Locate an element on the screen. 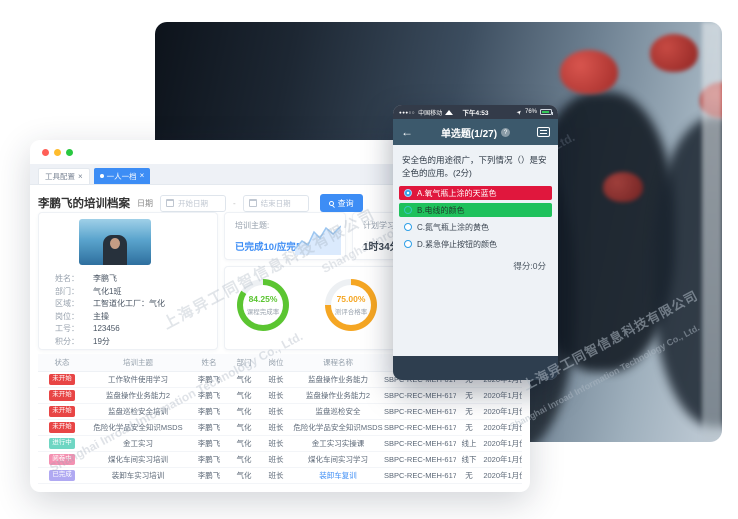 The image size is (738, 519). phone-bottom-bar is located at coordinates (475, 368).